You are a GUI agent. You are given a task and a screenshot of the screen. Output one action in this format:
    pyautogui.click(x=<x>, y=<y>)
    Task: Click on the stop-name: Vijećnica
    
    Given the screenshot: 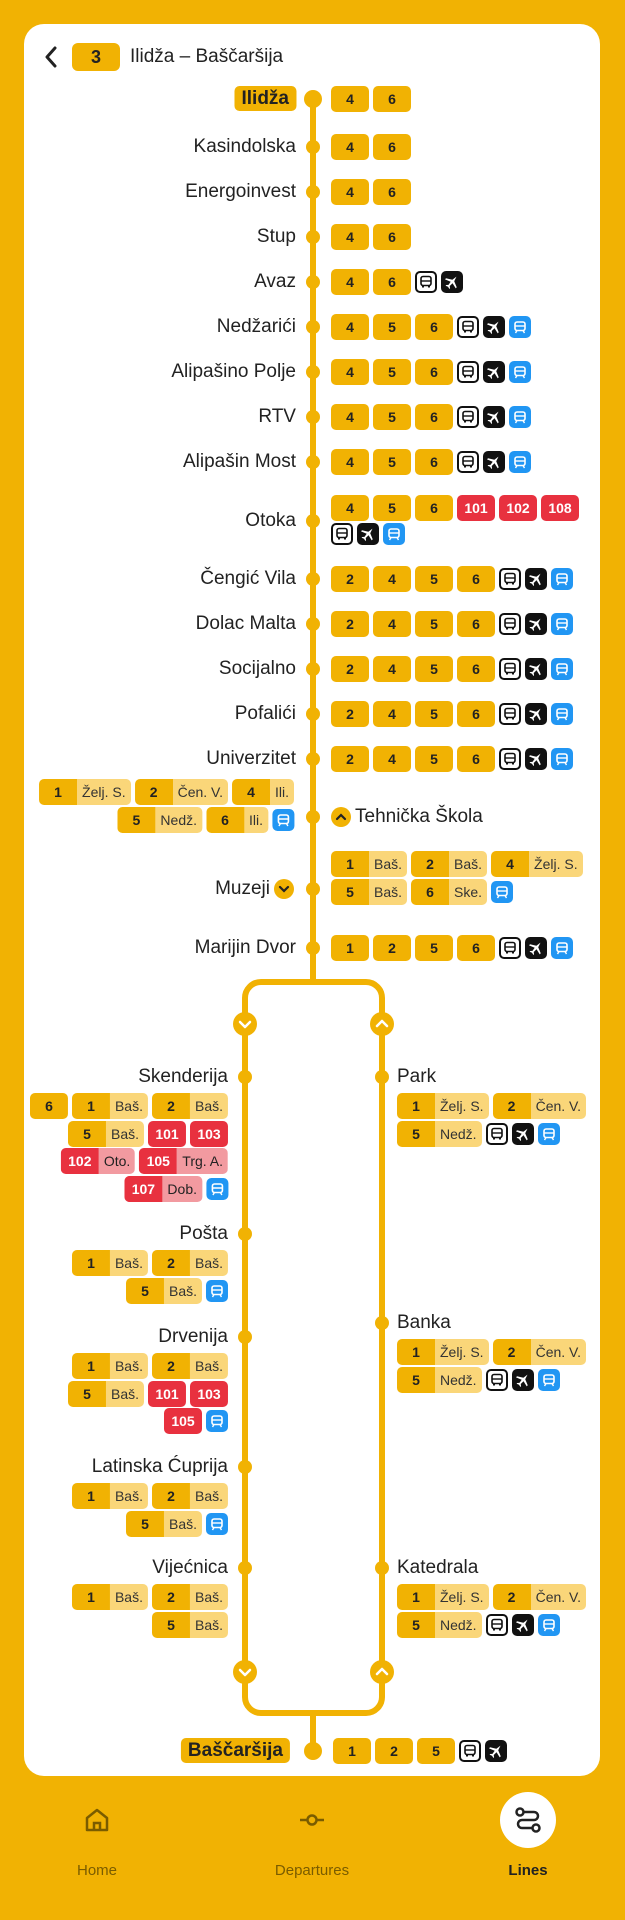 What is the action you would take?
    pyautogui.click(x=190, y=1568)
    